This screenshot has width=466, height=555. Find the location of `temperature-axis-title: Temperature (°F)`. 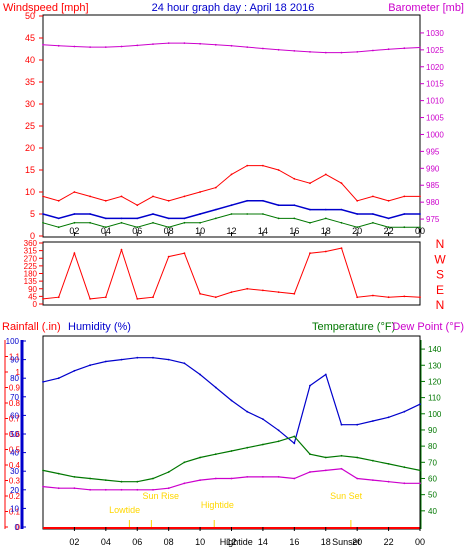

temperature-axis-title: Temperature (°F) is located at coordinates (353, 327).